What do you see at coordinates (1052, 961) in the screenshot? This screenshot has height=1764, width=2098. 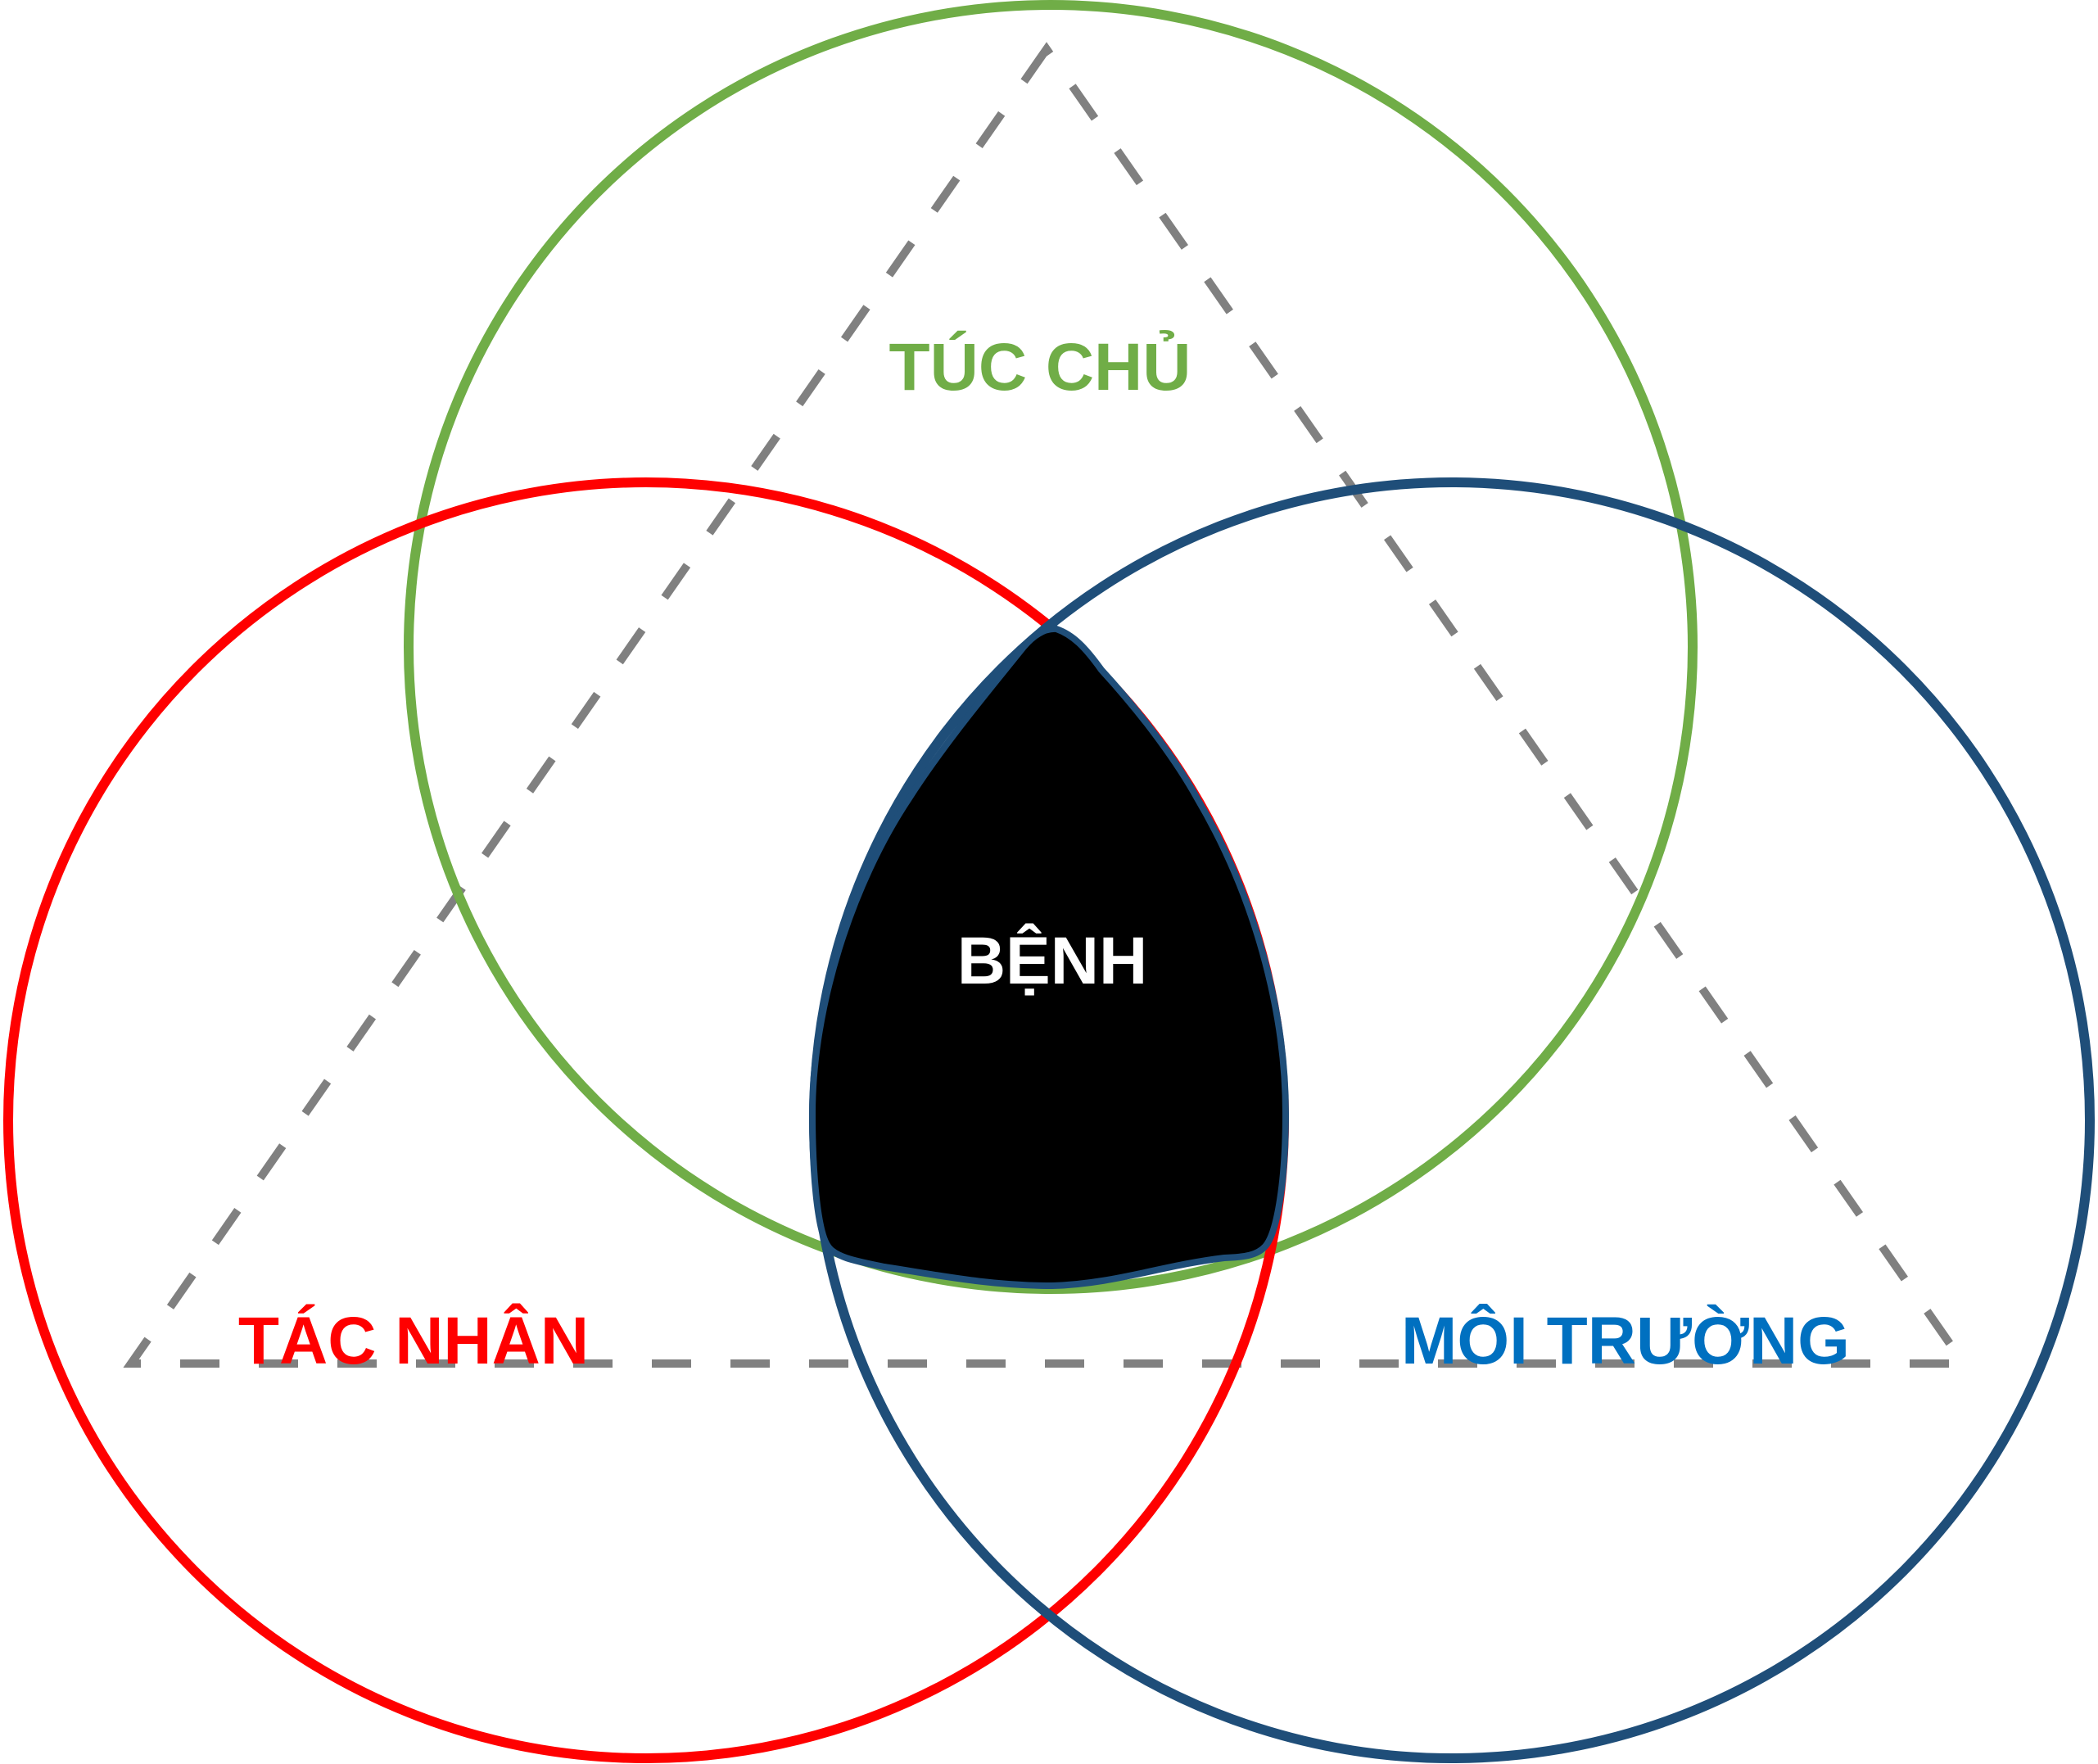 I see `disease-label: BỆNH` at bounding box center [1052, 961].